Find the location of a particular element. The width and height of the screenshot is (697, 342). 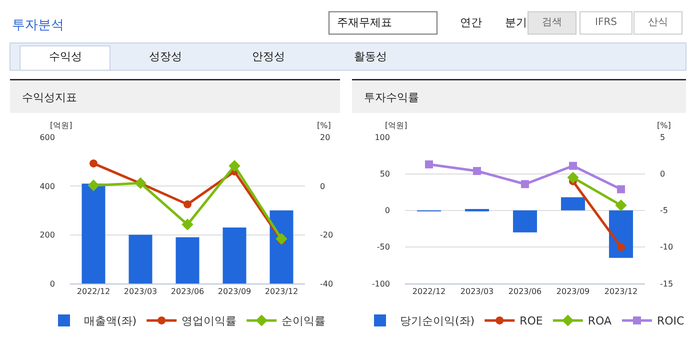

legend-label: 당기순이익(좌) is located at coordinates (437, 321).